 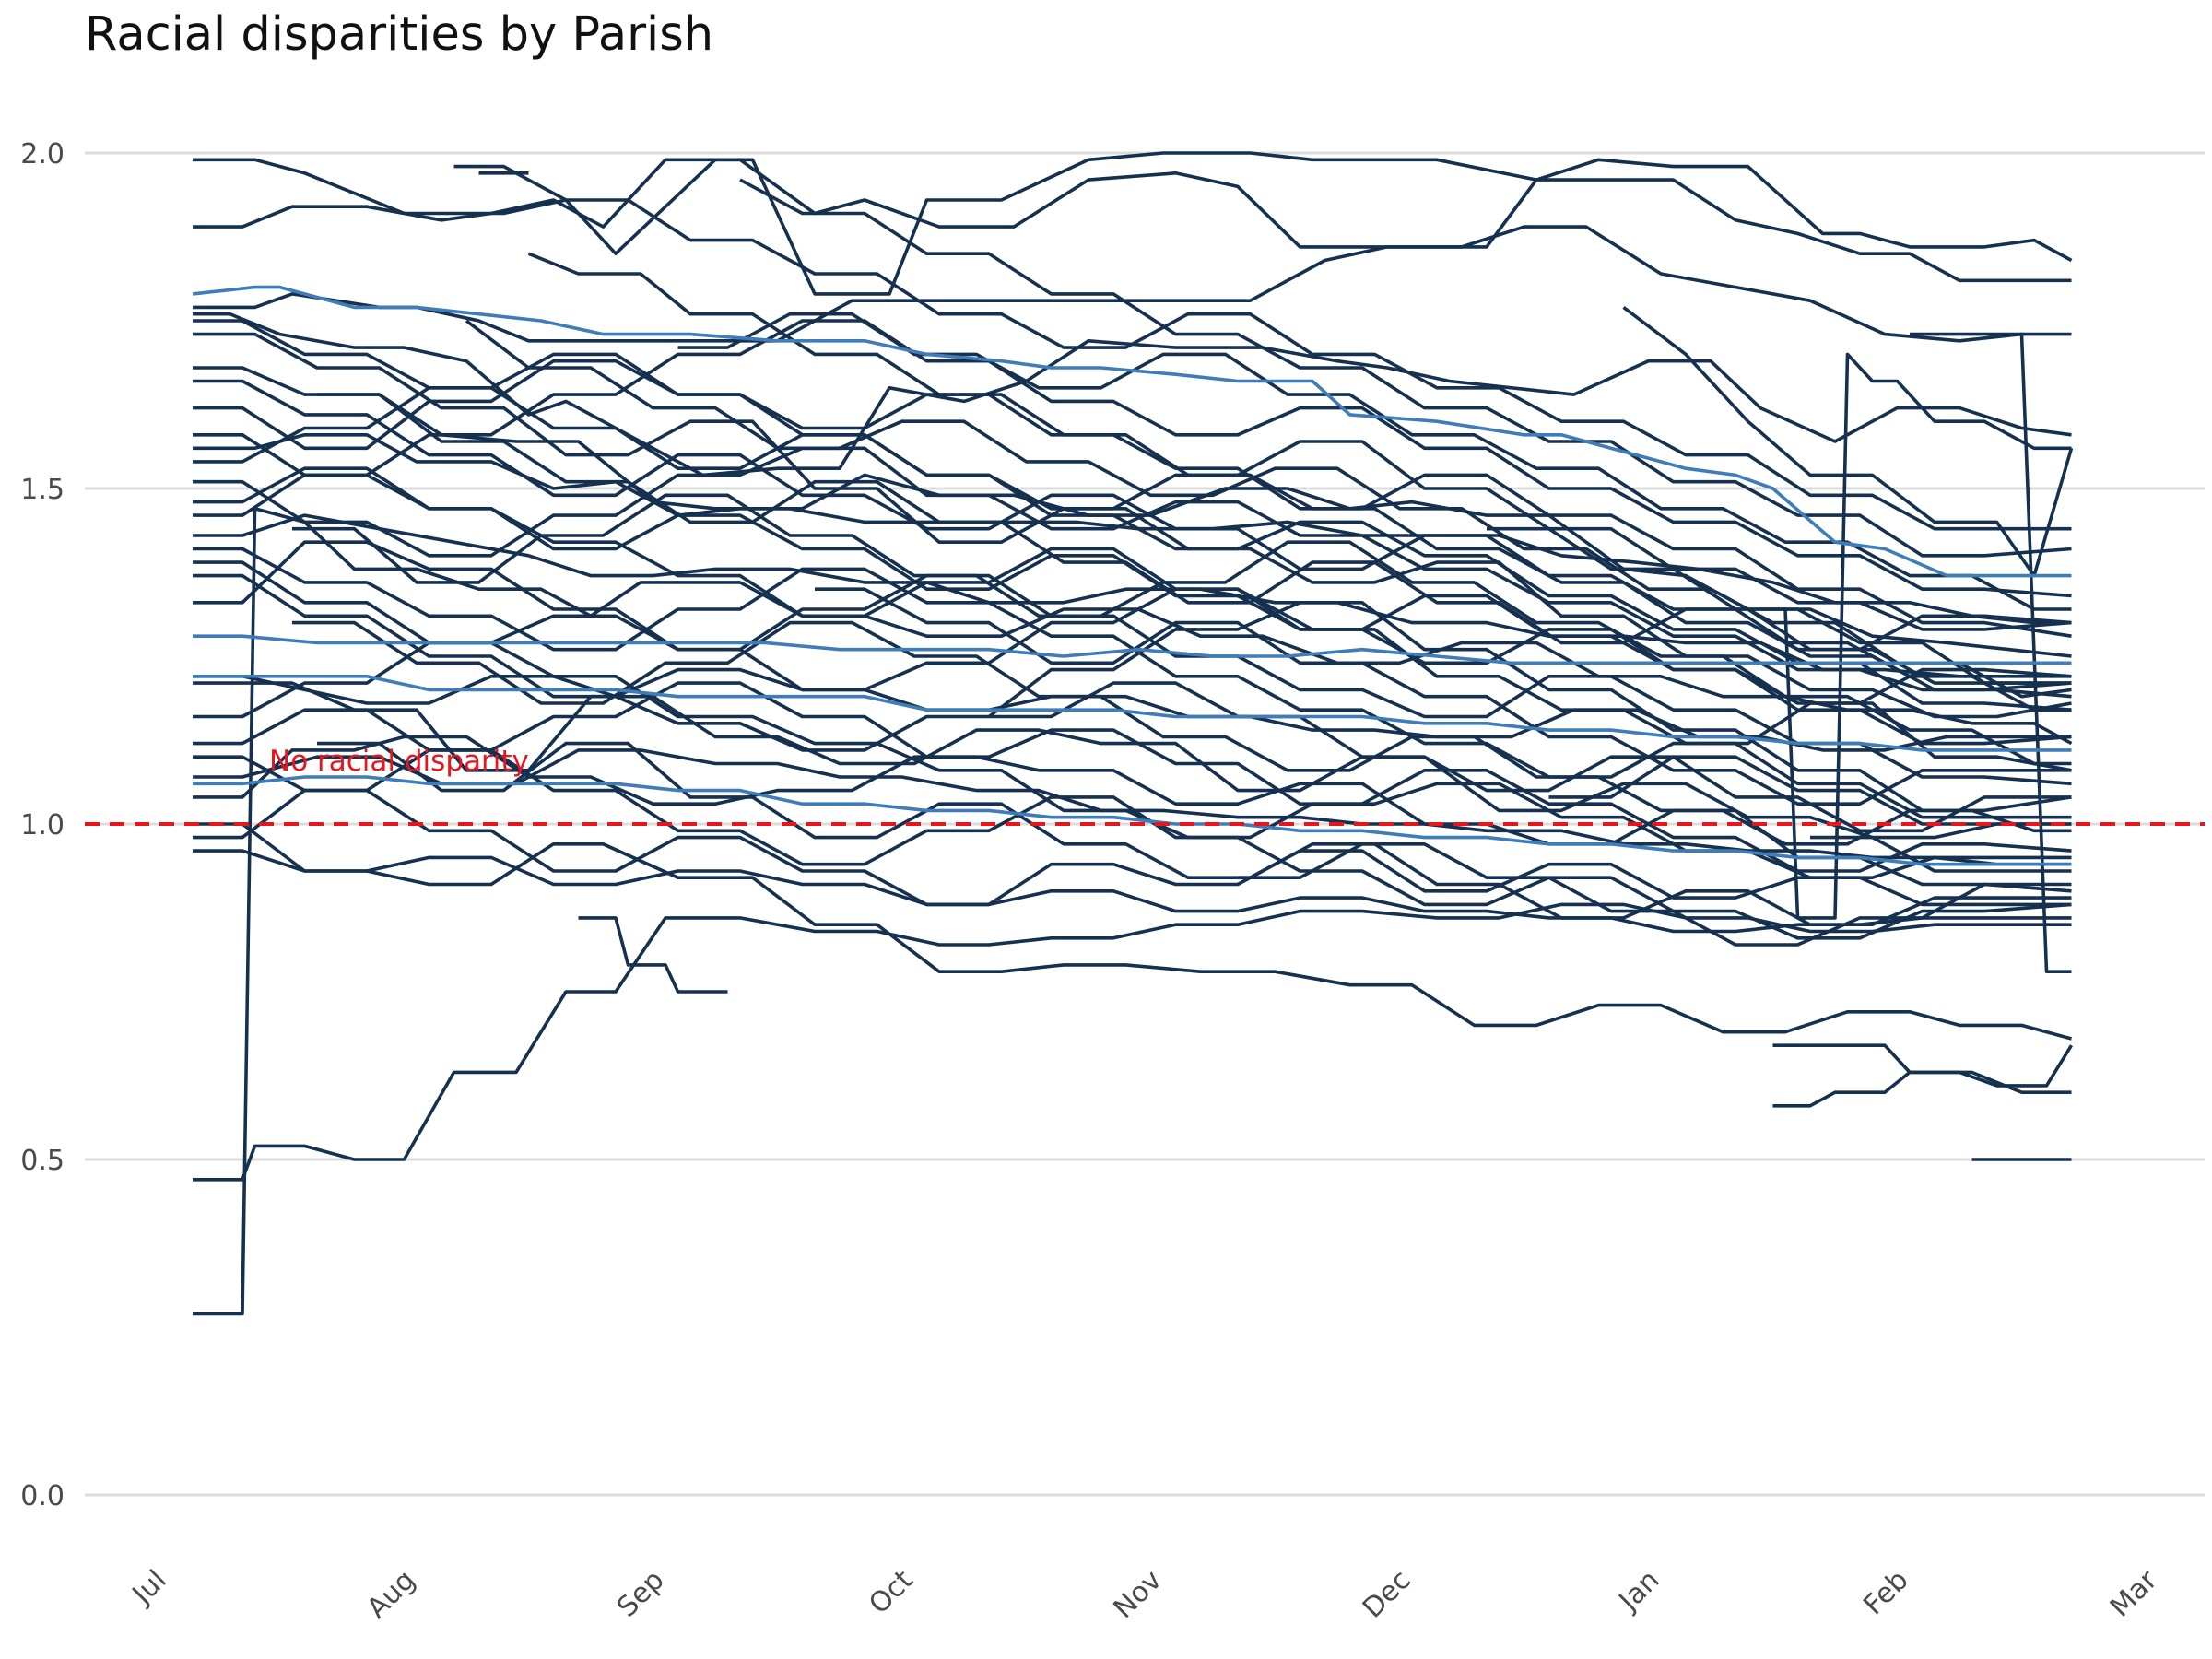 What do you see at coordinates (641, 1594) in the screenshot?
I see `x-tick-label: Sep` at bounding box center [641, 1594].